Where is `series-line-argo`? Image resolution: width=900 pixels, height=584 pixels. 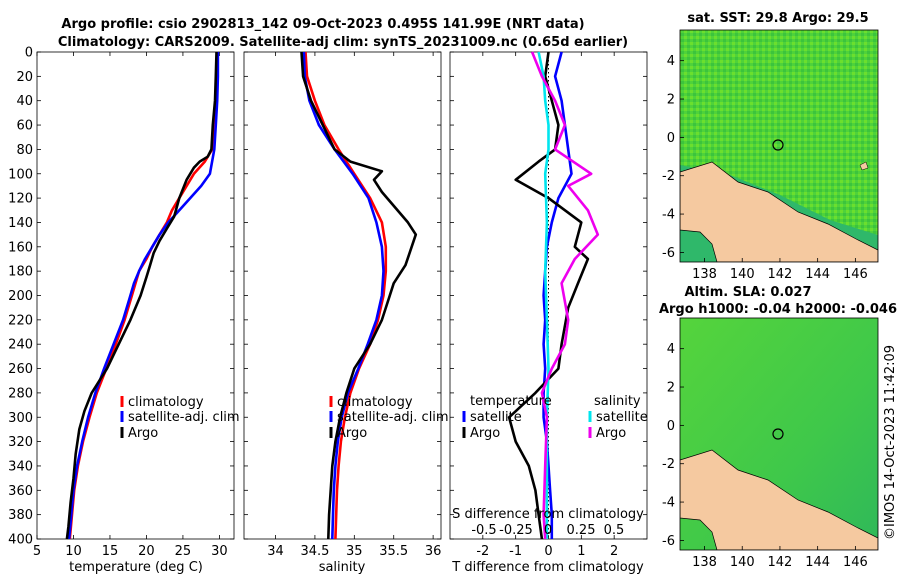
series-line-argo is located at coordinates (141, 295).